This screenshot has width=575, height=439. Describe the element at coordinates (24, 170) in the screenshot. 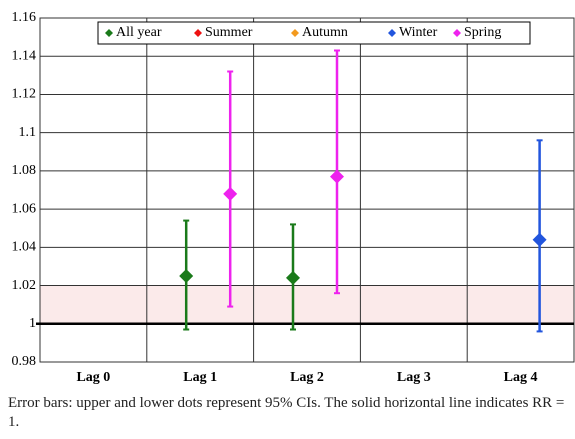

I see `y-tick-label: 1.08` at that location.